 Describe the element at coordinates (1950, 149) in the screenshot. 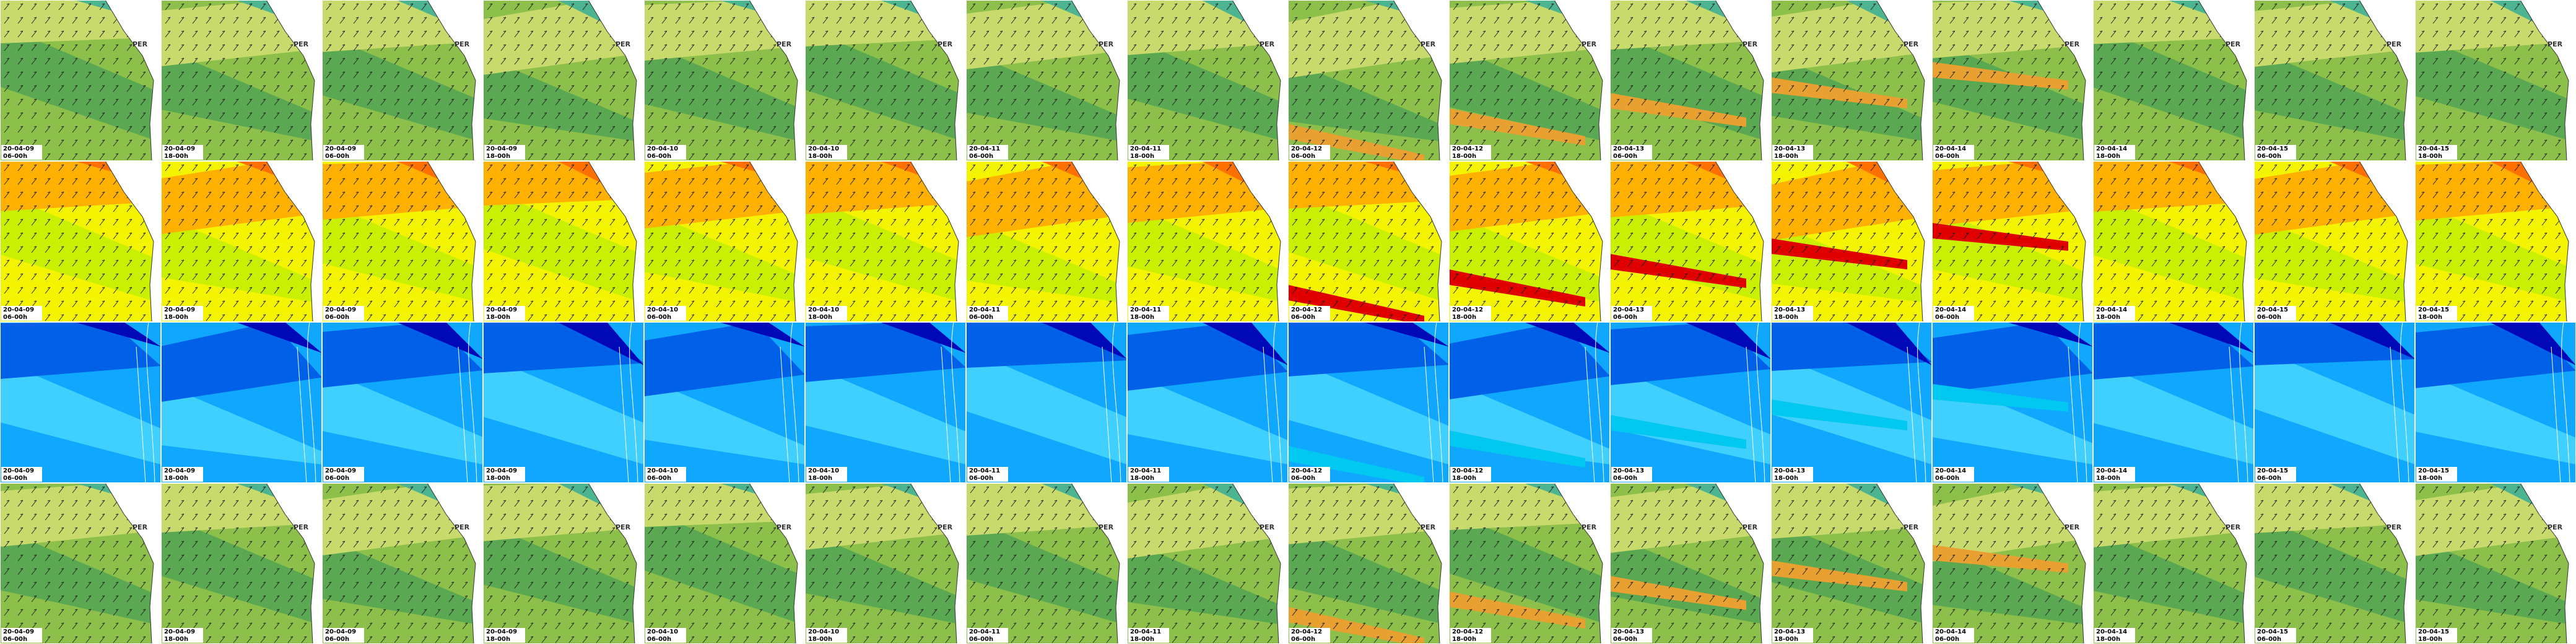

I see `date-label: 20-04-14` at that location.